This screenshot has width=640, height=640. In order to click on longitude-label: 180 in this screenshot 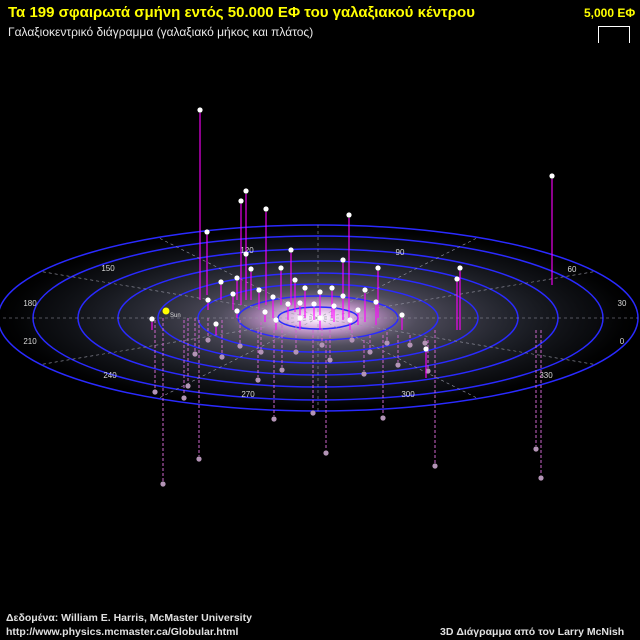, I will do `click(30, 303)`.